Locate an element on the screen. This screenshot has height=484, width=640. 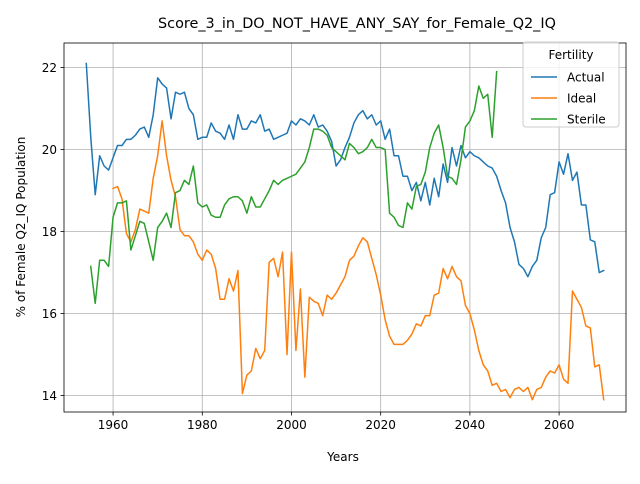
legend-box is located at coordinates (571, 84).